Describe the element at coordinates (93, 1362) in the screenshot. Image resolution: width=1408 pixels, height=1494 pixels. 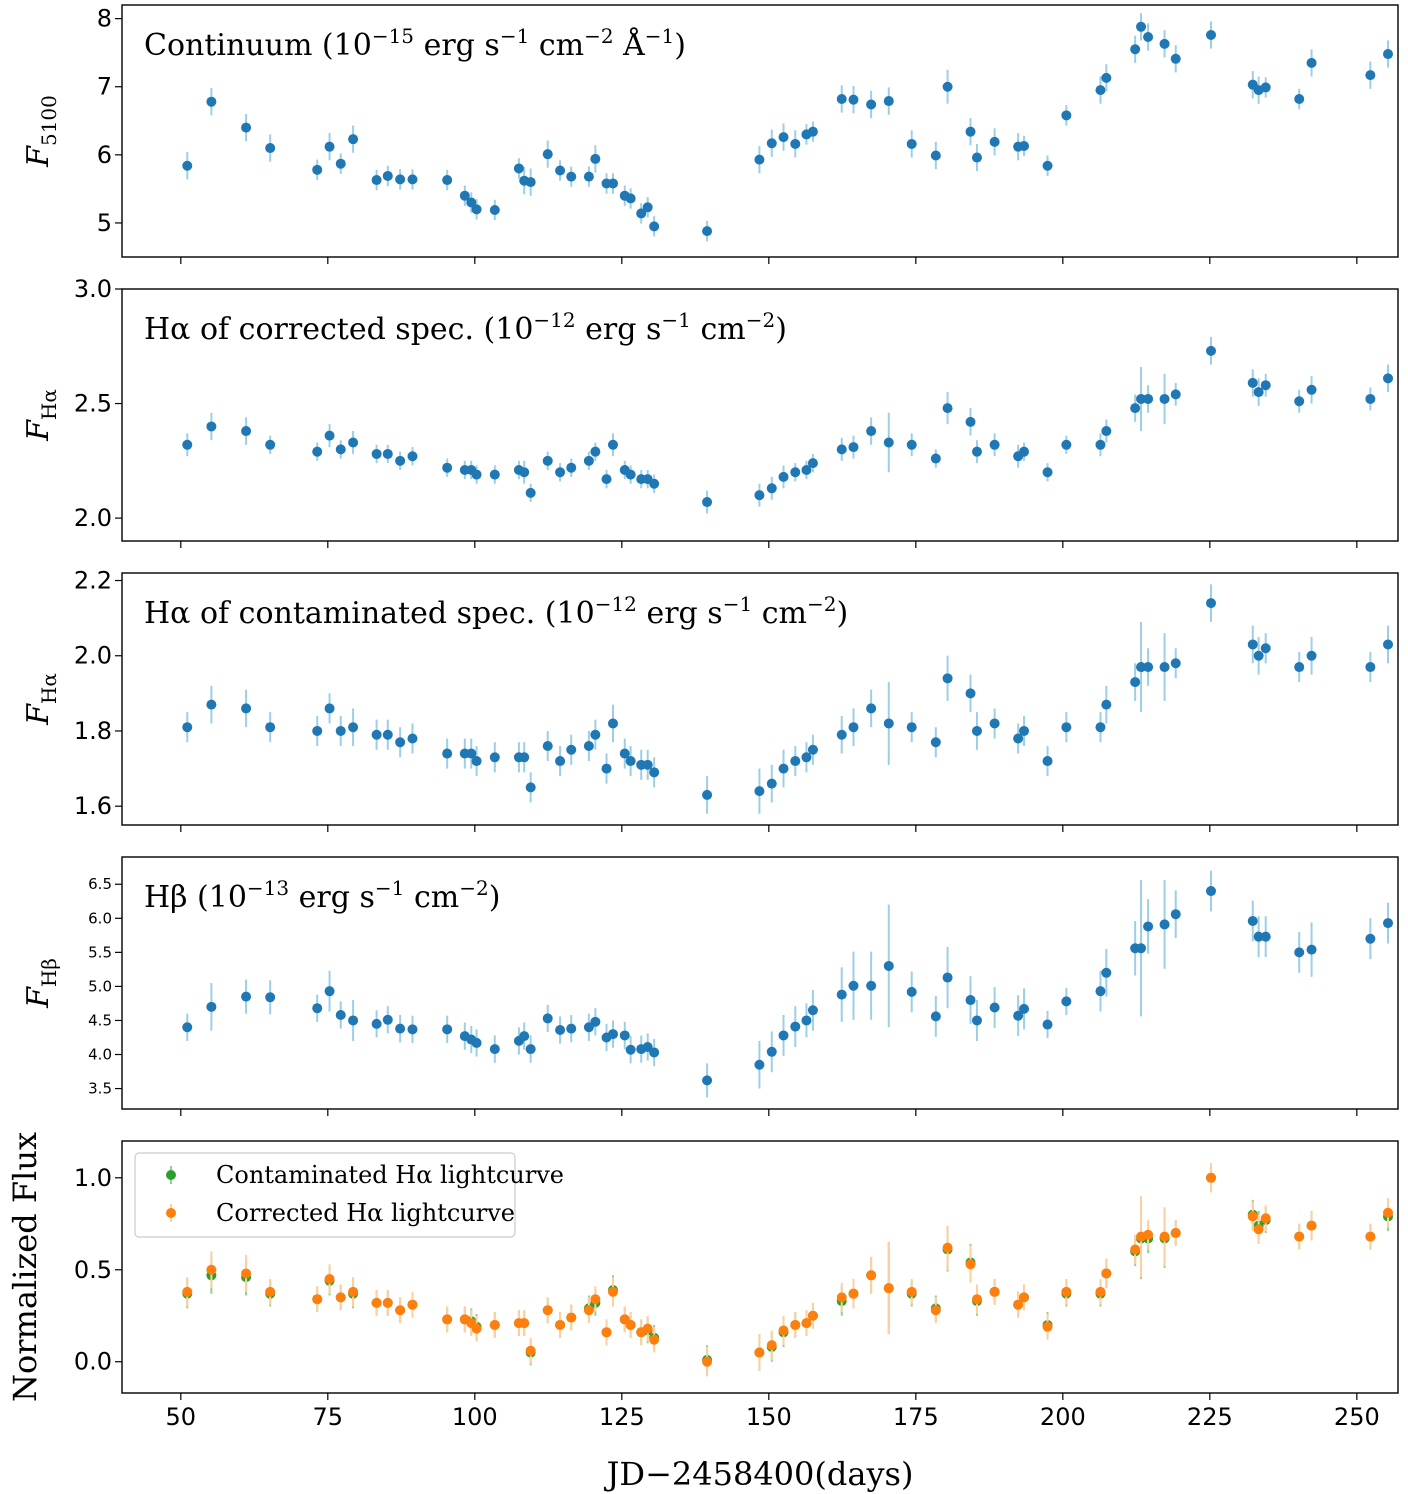
I see `y-tick-label: 0.0` at that location.